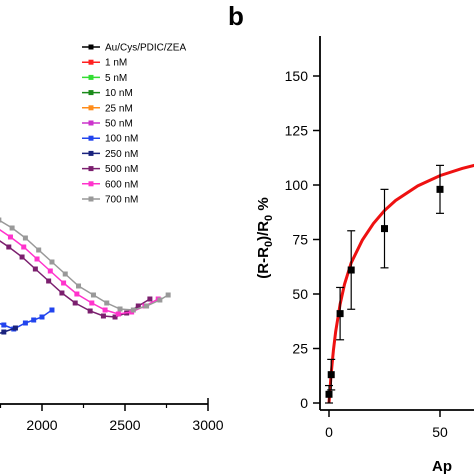 The width and height of the screenshot is (474, 474). I want to click on right-y-tick-label: 100, so click(297, 185).